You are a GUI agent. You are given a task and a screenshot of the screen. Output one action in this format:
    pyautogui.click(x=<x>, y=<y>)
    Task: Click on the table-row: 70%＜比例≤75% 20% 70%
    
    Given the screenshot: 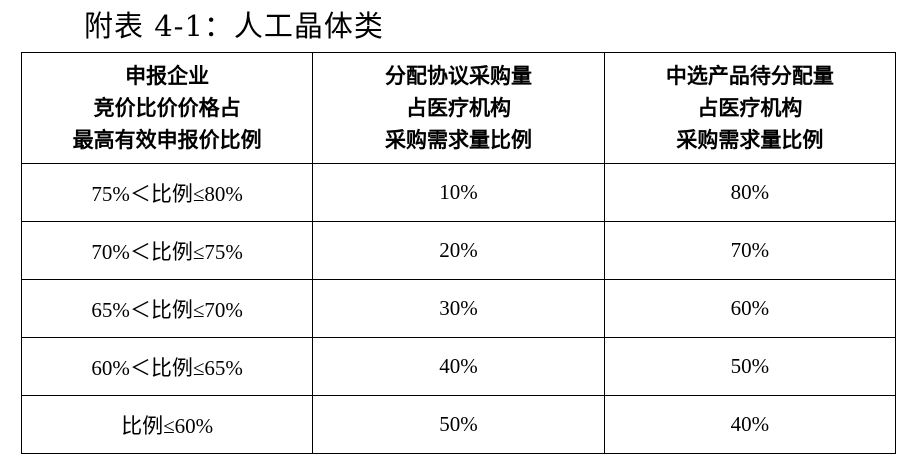 What is the action you would take?
    pyautogui.click(x=458, y=250)
    